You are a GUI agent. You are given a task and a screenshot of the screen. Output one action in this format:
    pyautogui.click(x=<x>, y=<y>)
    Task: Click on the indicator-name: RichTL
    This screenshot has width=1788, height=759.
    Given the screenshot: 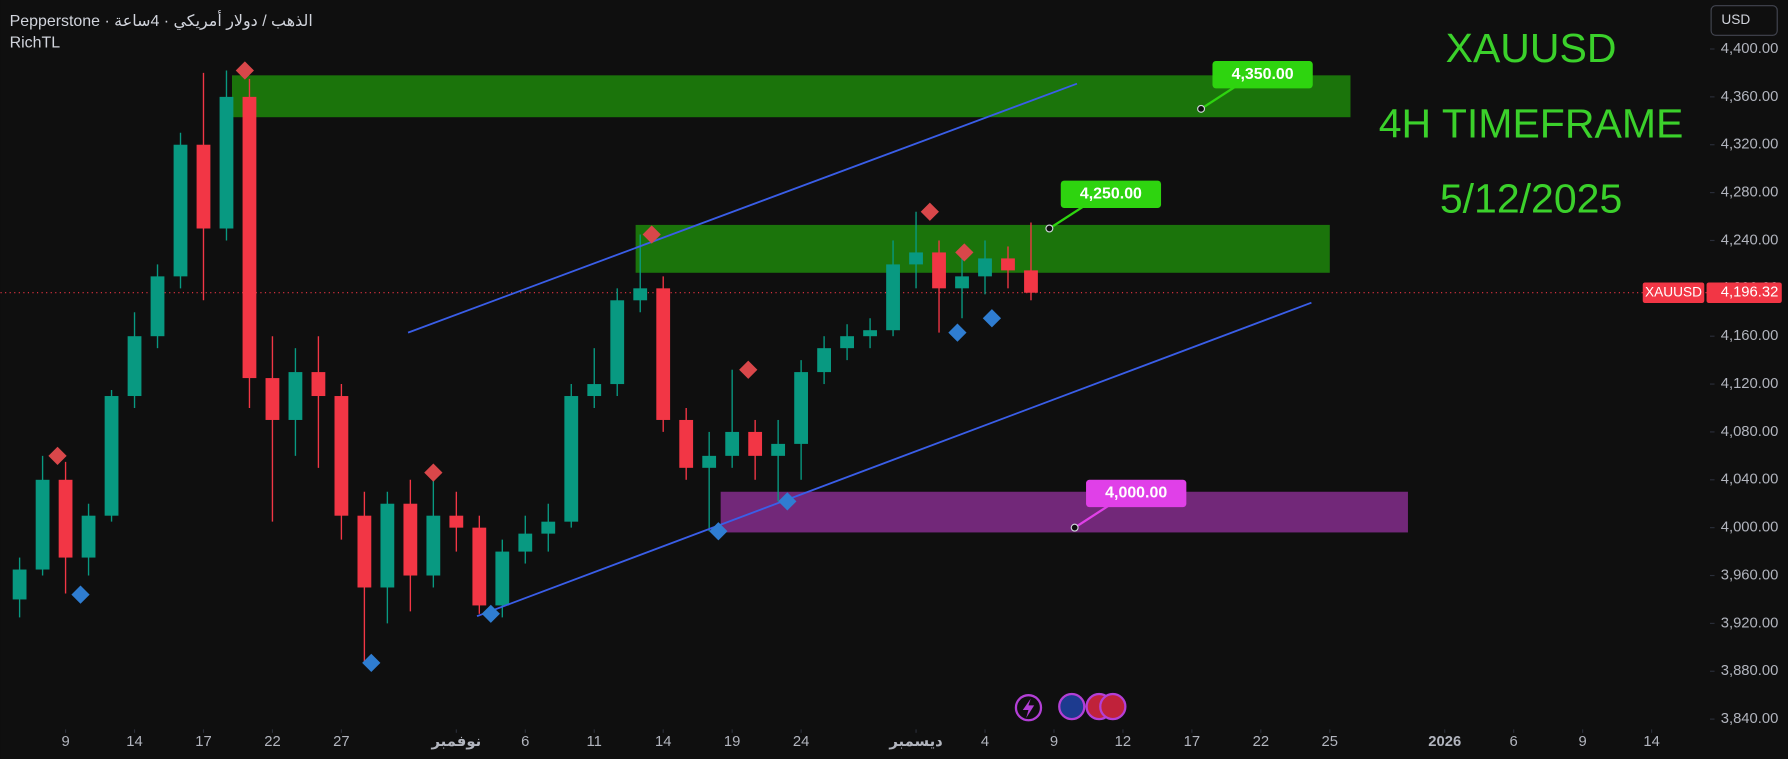 What is the action you would take?
    pyautogui.click(x=35, y=43)
    